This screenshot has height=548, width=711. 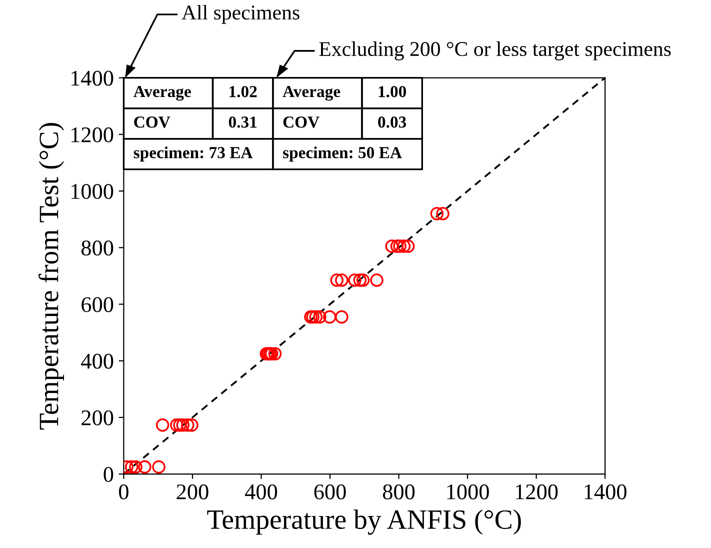 I want to click on x-axis-title: Temperature by ANFIS (°C), so click(x=364, y=522).